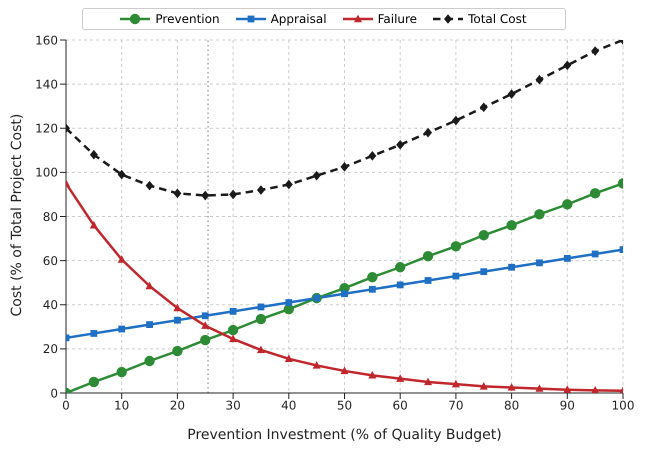 The width and height of the screenshot is (647, 462). Describe the element at coordinates (178, 405) in the screenshot. I see `x-tick-label: 20` at that location.